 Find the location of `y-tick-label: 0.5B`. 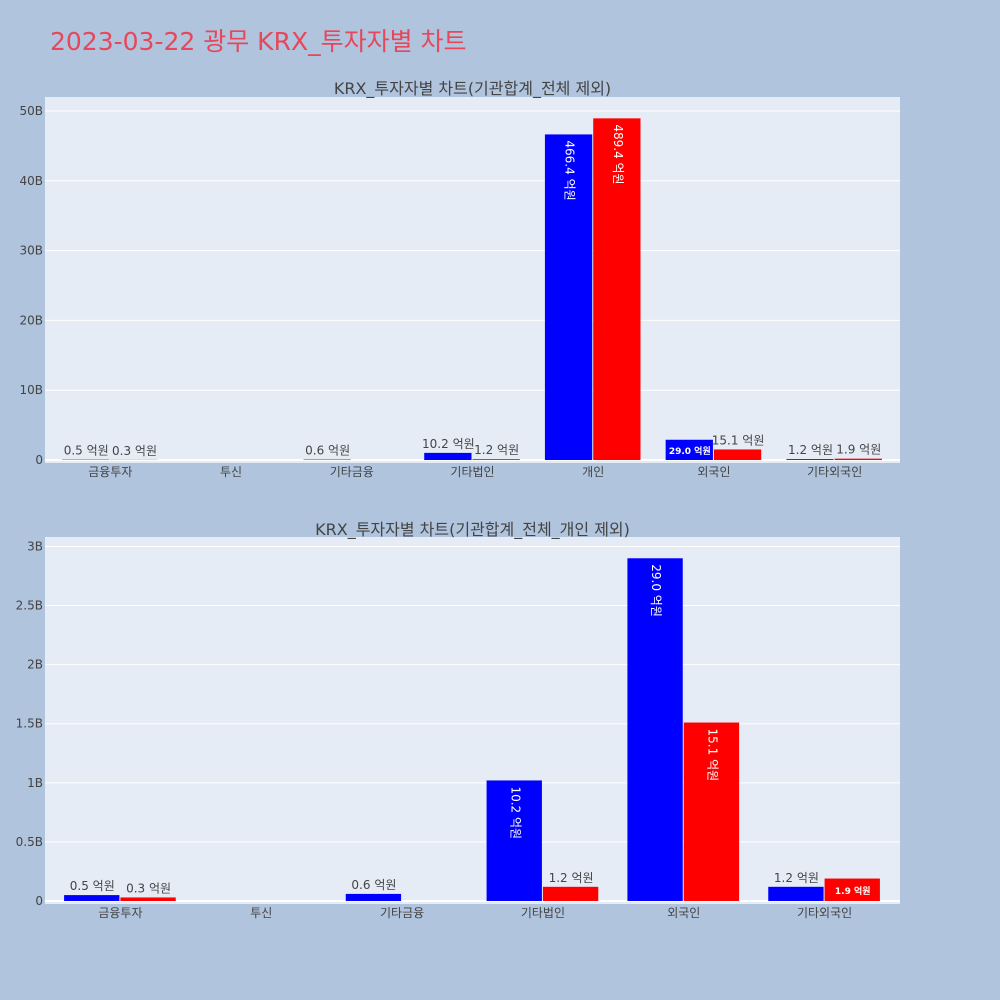

y-tick-label: 0.5B is located at coordinates (29, 842).